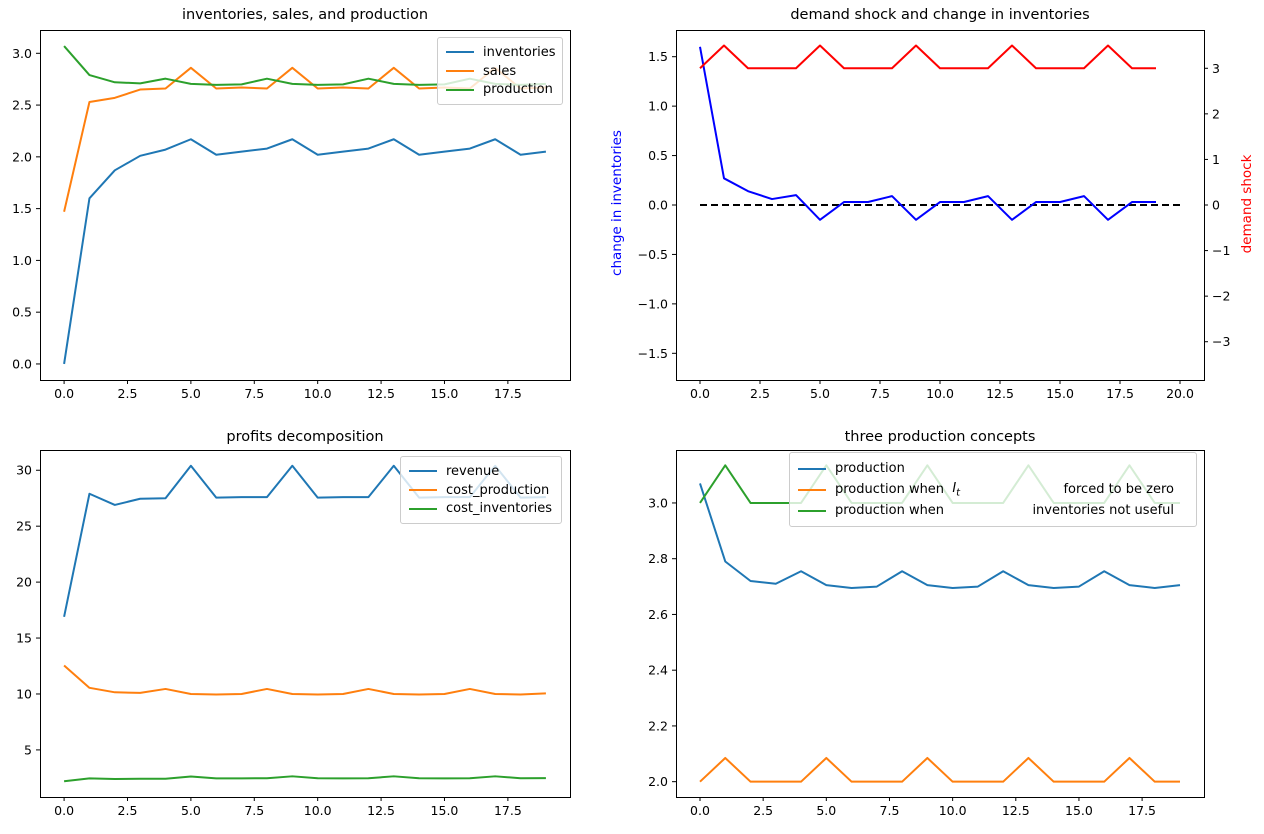  What do you see at coordinates (22, 312) in the screenshot?
I see `y-tick-label: 0.5` at bounding box center [22, 312].